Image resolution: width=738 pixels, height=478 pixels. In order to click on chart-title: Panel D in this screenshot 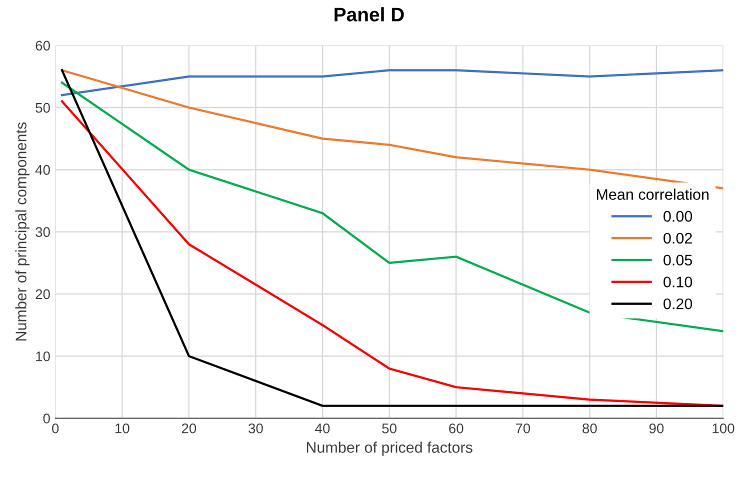, I will do `click(369, 14)`.